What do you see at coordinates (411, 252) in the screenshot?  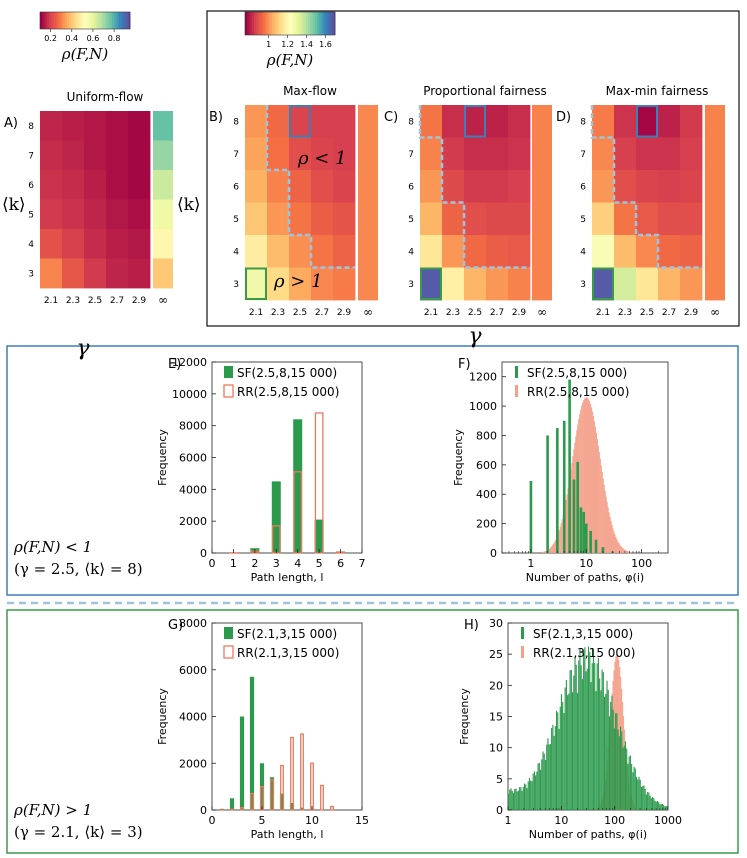 I see `y-tick-label: 4` at bounding box center [411, 252].